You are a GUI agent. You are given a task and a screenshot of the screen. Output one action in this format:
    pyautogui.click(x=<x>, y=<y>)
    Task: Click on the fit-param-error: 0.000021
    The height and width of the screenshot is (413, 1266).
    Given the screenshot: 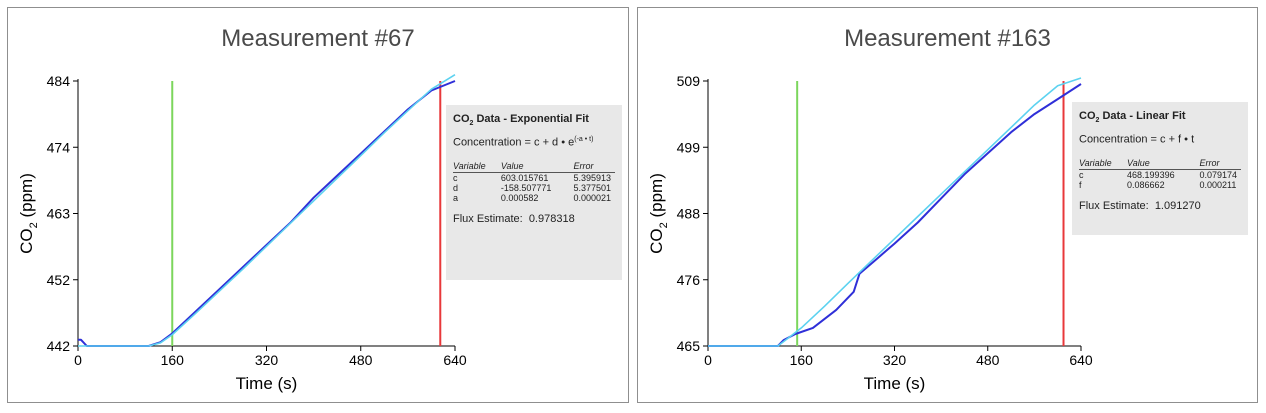 What is the action you would take?
    pyautogui.click(x=592, y=197)
    